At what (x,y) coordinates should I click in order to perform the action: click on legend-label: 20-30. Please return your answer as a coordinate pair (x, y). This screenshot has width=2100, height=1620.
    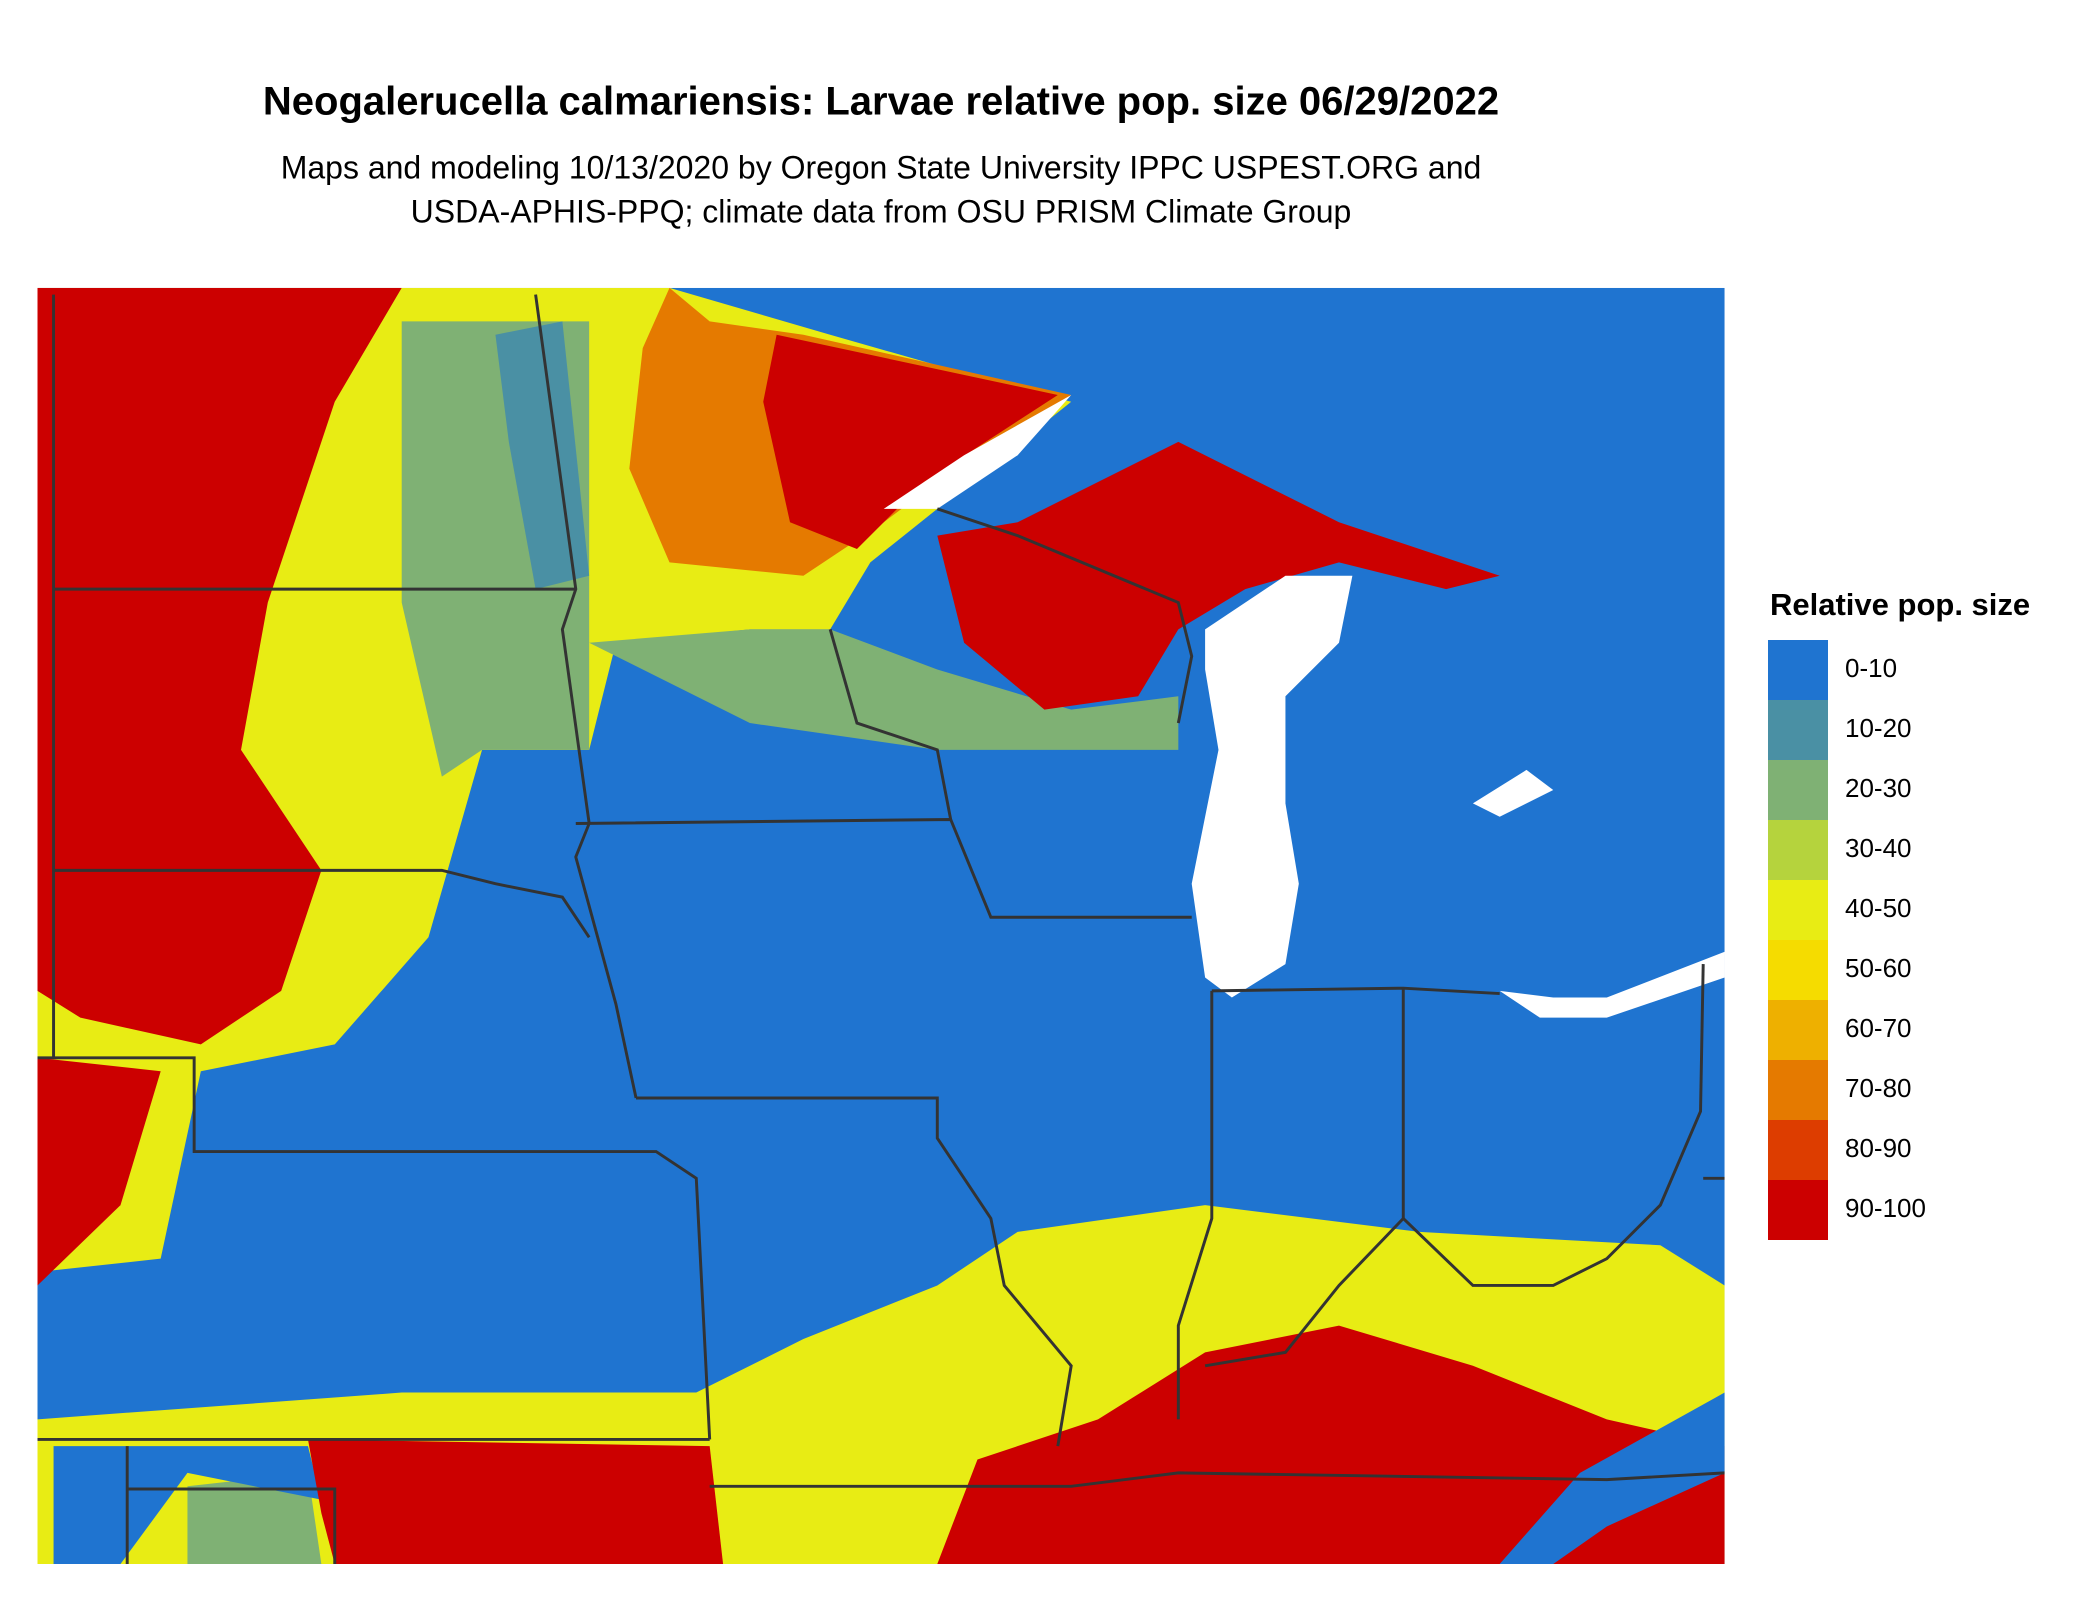
    Looking at the image, I should click on (1878, 788).